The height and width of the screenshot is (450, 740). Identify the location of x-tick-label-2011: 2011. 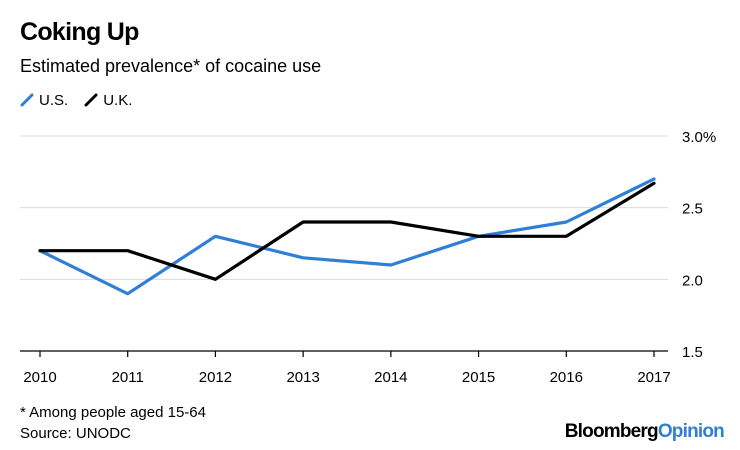
(128, 377).